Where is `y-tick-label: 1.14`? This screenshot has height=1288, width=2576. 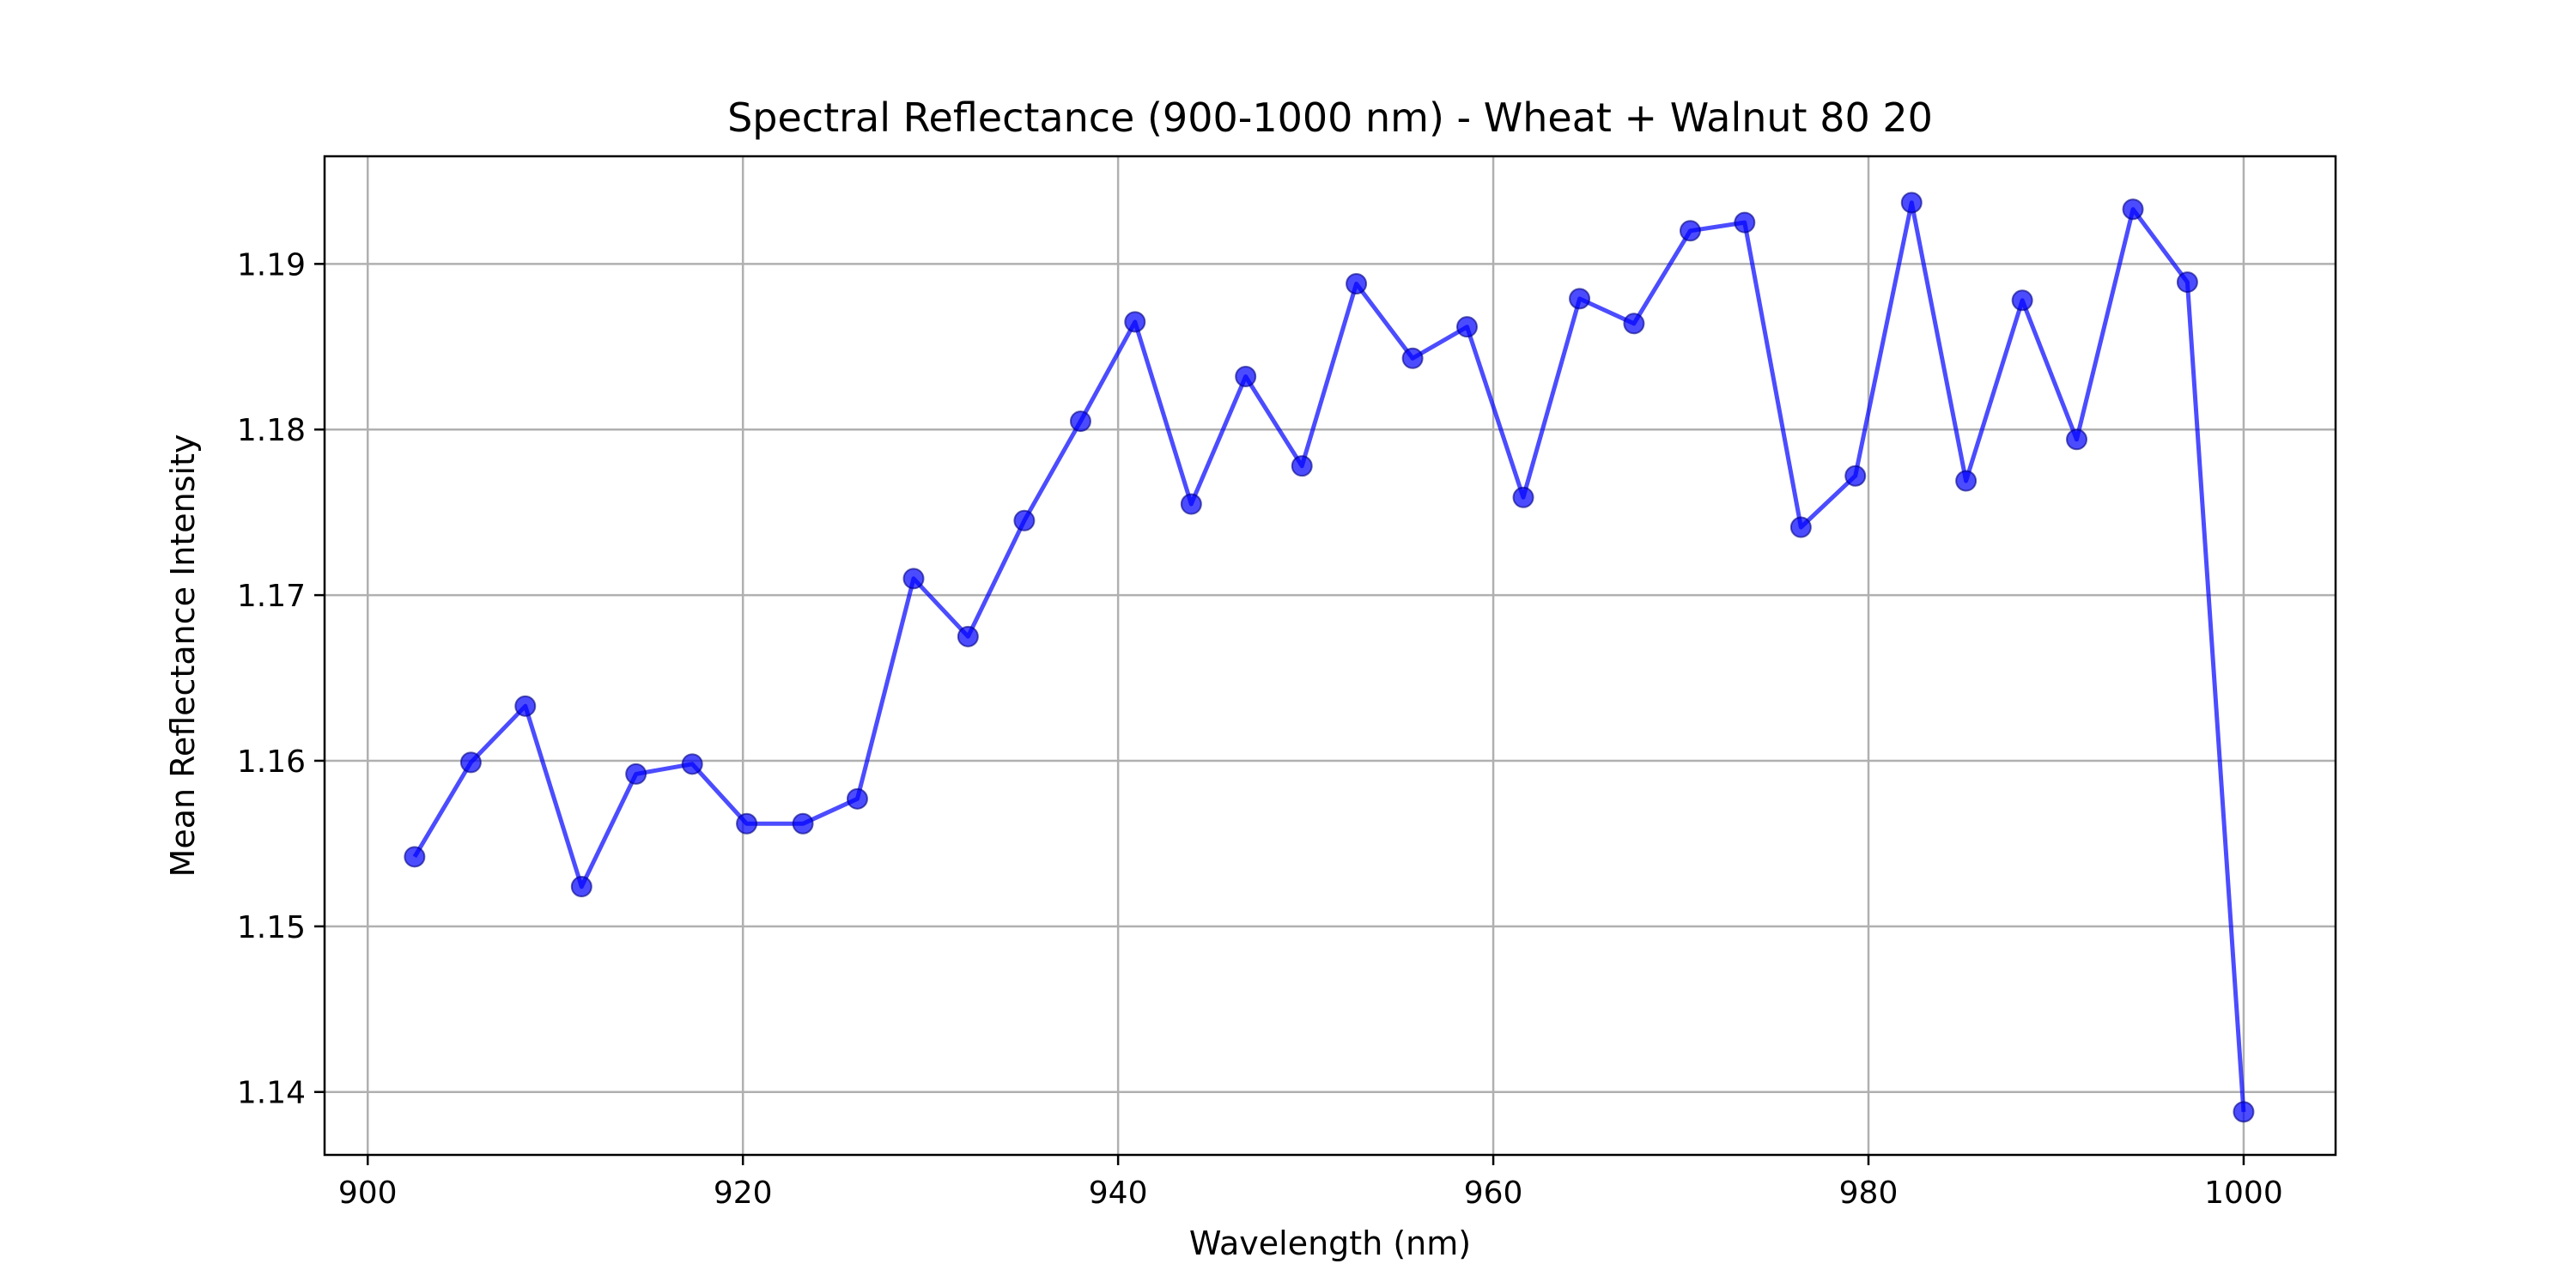
y-tick-label: 1.14 is located at coordinates (271, 1093).